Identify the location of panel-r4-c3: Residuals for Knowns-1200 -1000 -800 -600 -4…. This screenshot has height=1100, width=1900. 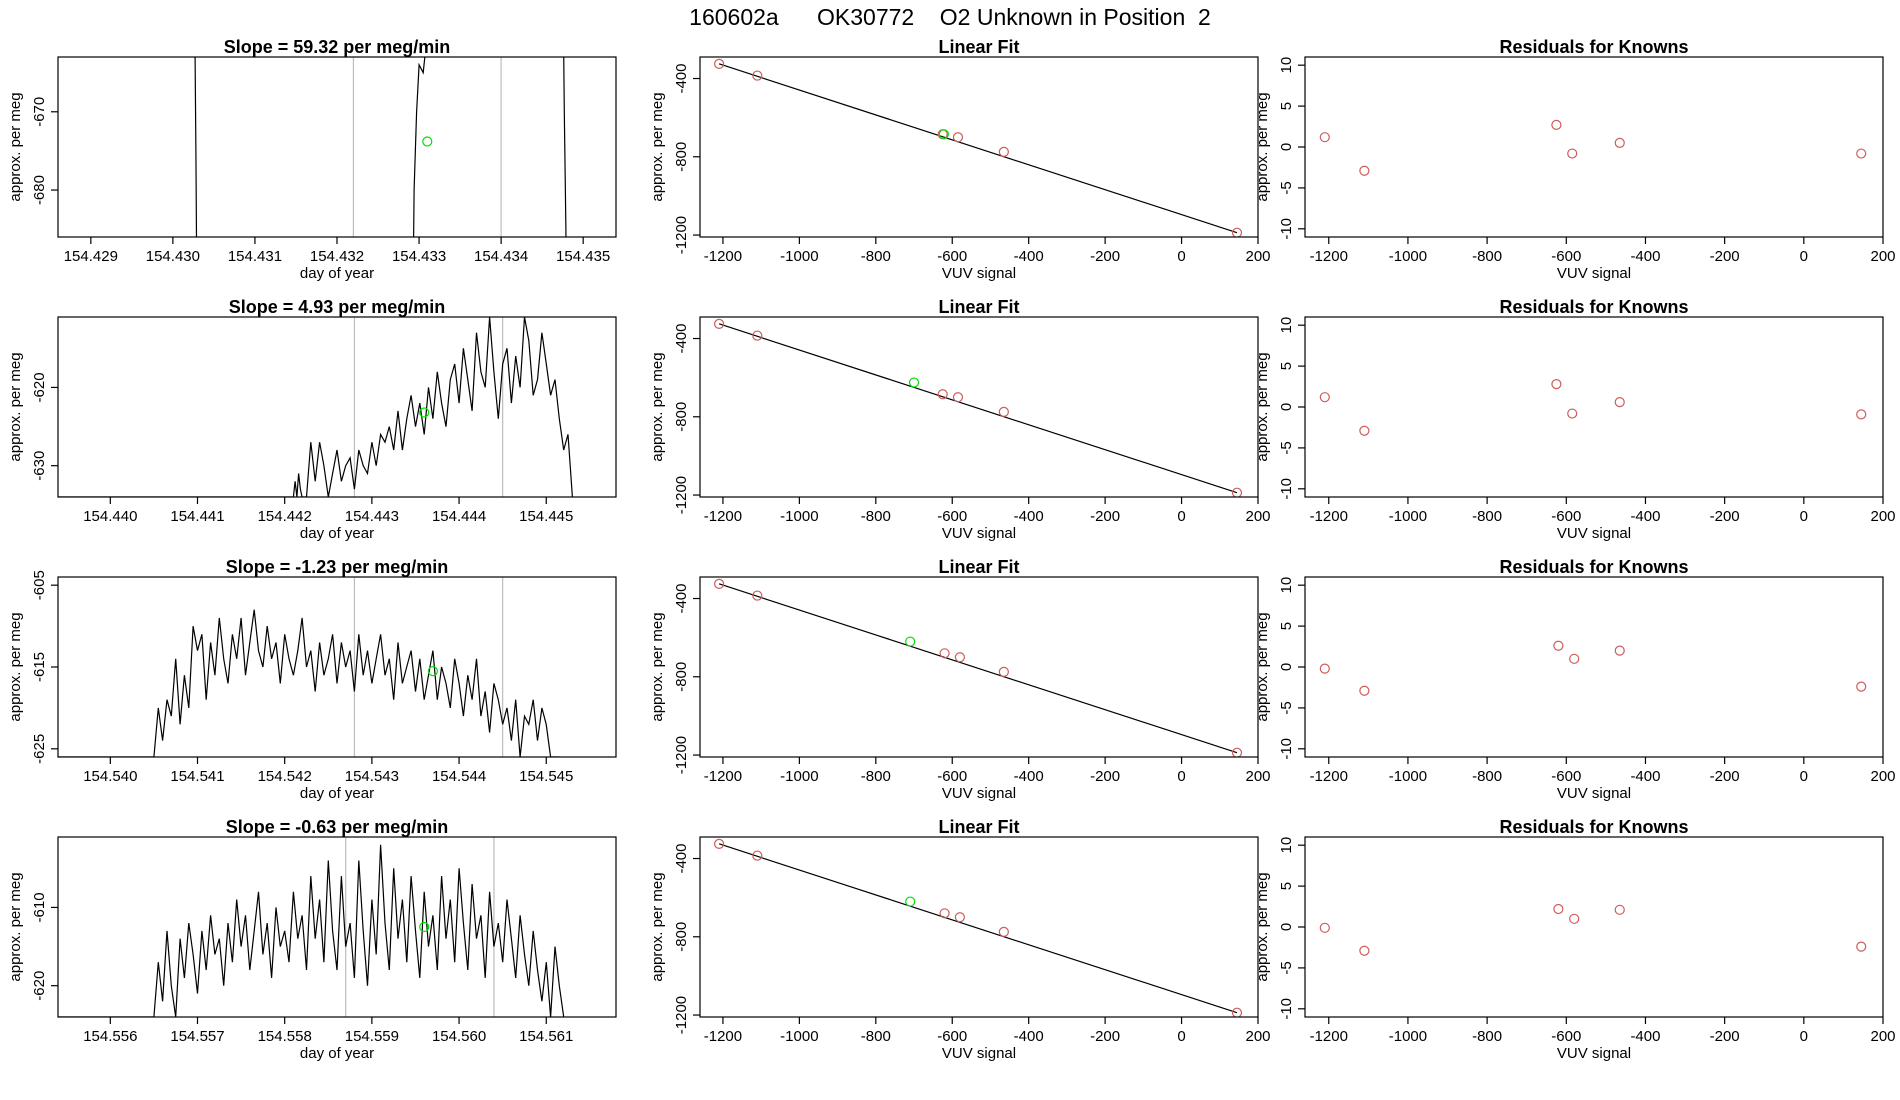
(1575, 939).